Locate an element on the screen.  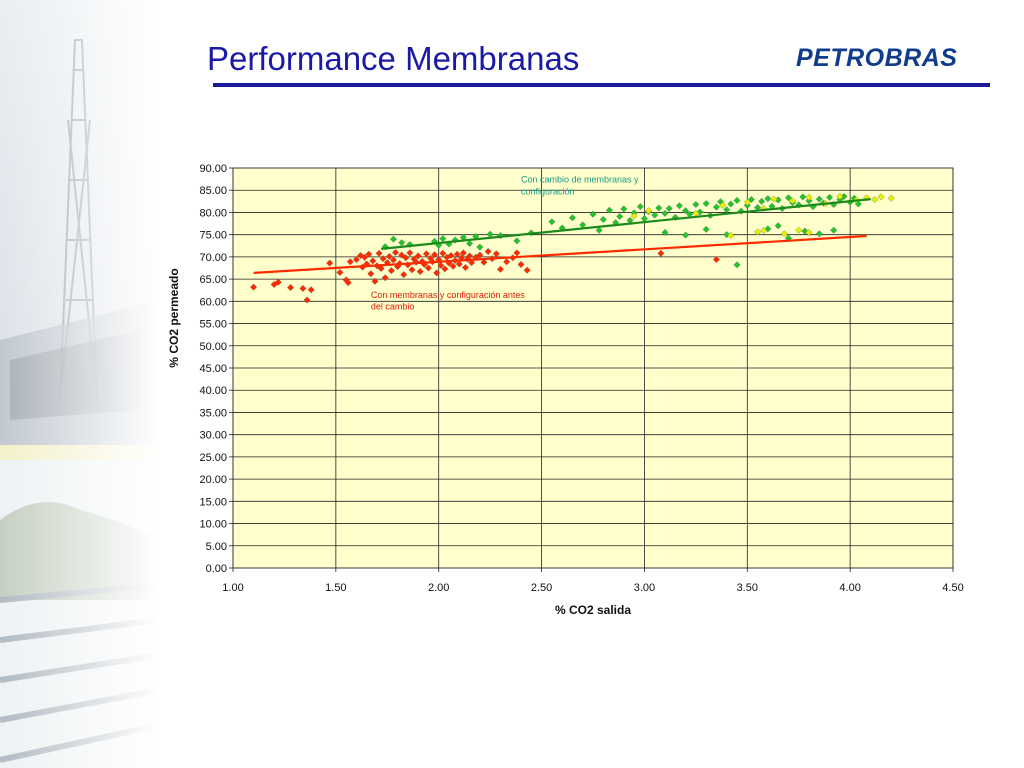
trendline-before is located at coordinates (560, 254).